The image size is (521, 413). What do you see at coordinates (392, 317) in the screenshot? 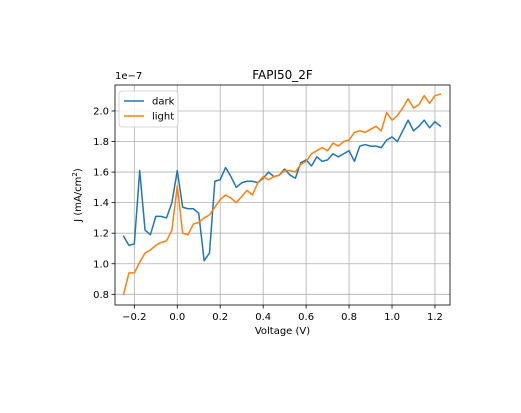
I see `x-tick-label: 1.0` at bounding box center [392, 317].